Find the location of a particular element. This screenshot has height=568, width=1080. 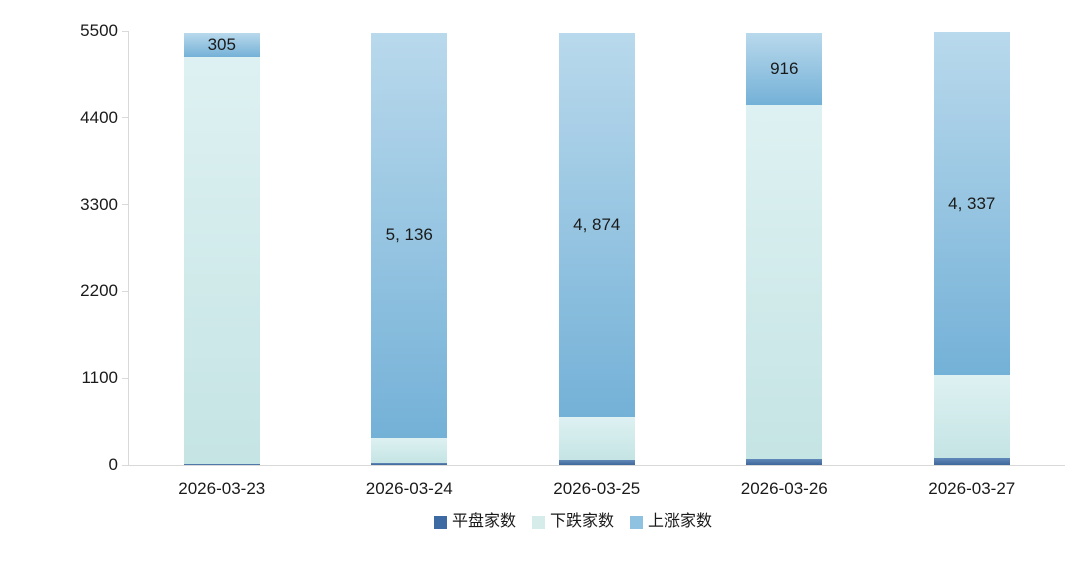

x-axis-category-label: 2026-03-27 is located at coordinates (972, 488).